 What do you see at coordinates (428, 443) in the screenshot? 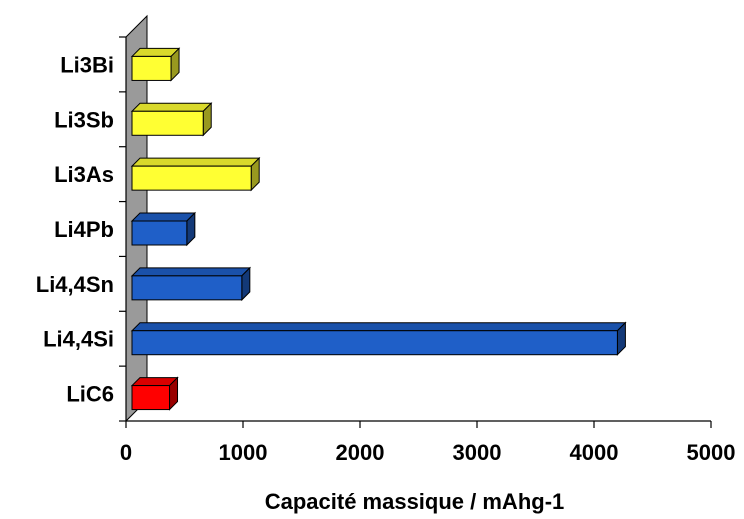
I see `x-axis-ticks: 0 1000 2000 3000 4000 5000` at bounding box center [428, 443].